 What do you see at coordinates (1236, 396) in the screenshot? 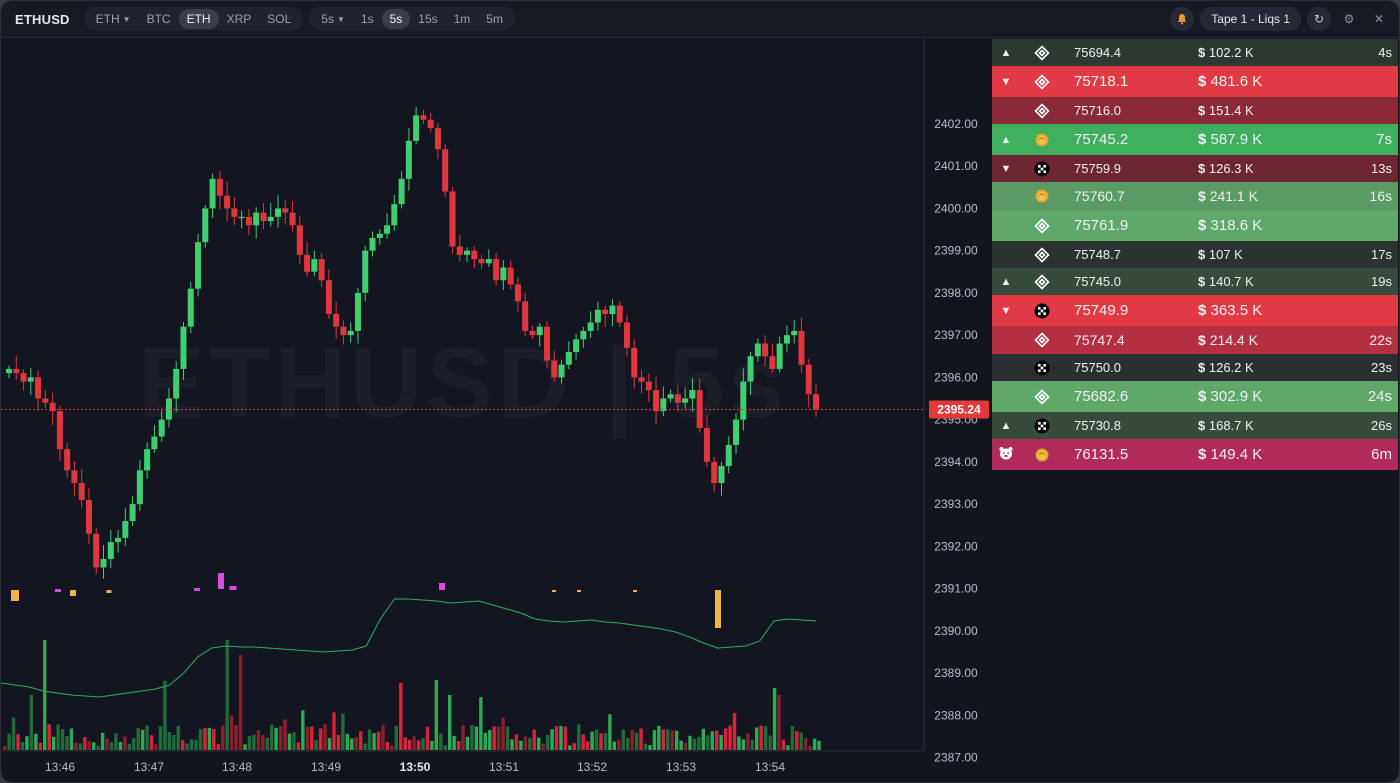
I see `tape-amount-value: 302.9 K` at bounding box center [1236, 396].